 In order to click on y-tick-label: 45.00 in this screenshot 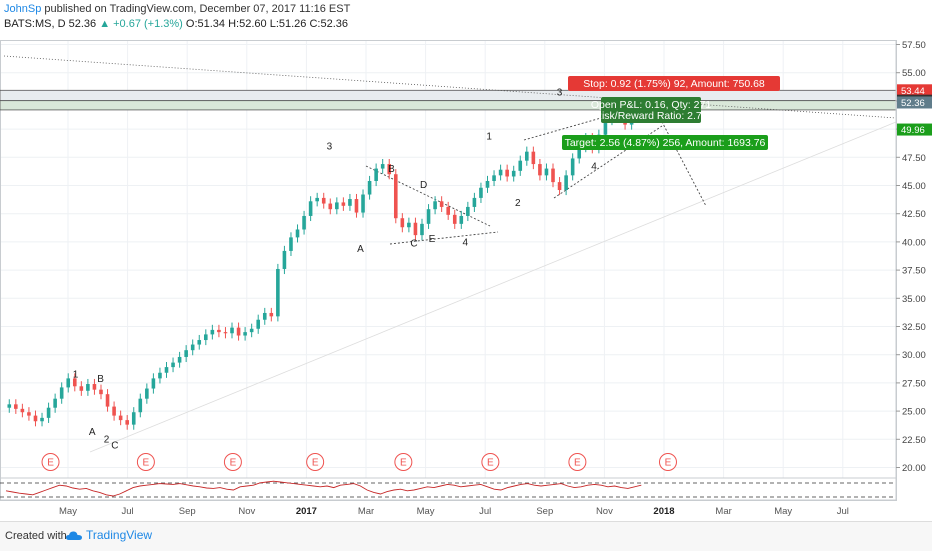, I will do `click(914, 186)`.